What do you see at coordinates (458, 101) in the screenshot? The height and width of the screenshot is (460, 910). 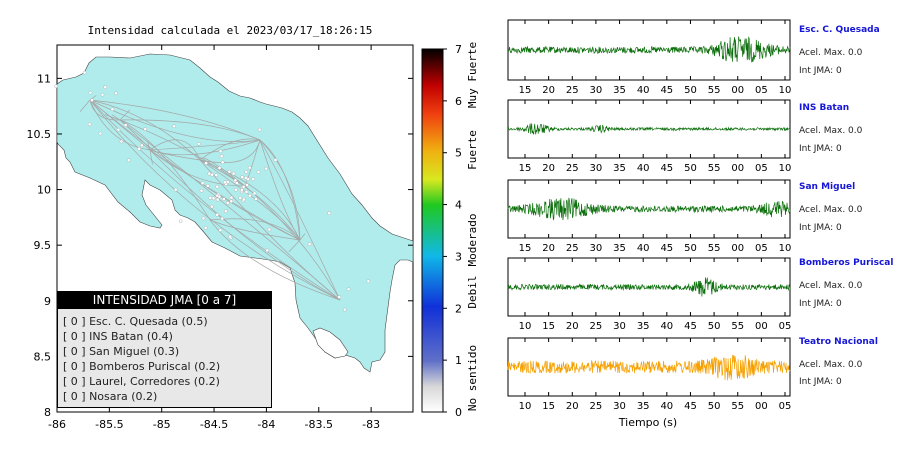 I see `colorbar-tick-label: 6` at bounding box center [458, 101].